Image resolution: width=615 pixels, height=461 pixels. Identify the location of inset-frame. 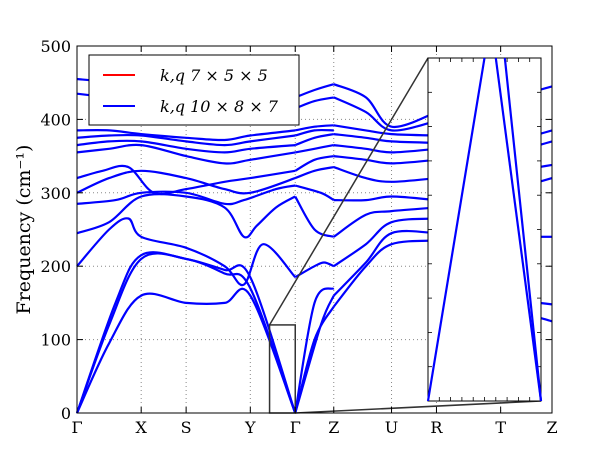
(484, 229).